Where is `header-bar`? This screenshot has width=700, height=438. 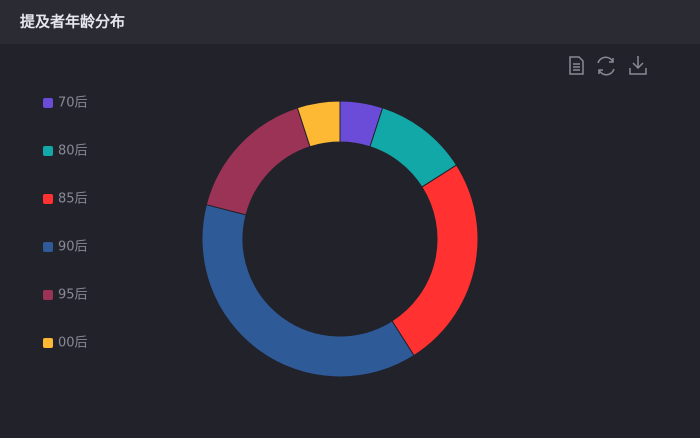 header-bar is located at coordinates (350, 22).